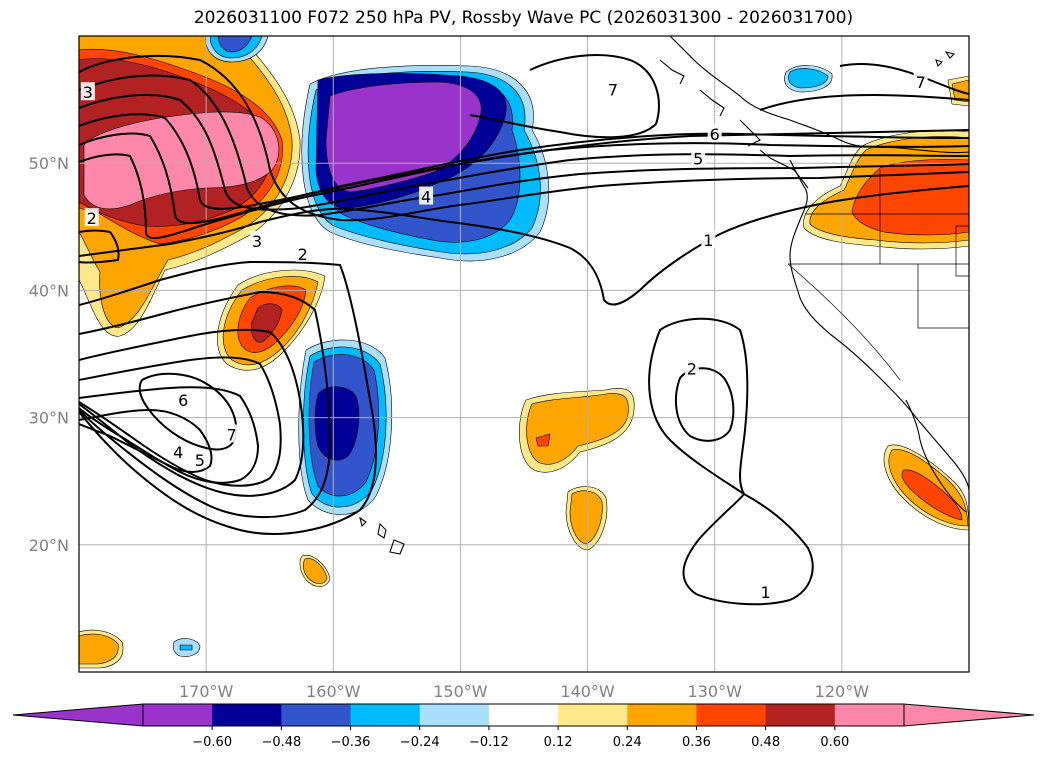  What do you see at coordinates (587, 691) in the screenshot?
I see `lon-tick-label: 140°W` at bounding box center [587, 691].